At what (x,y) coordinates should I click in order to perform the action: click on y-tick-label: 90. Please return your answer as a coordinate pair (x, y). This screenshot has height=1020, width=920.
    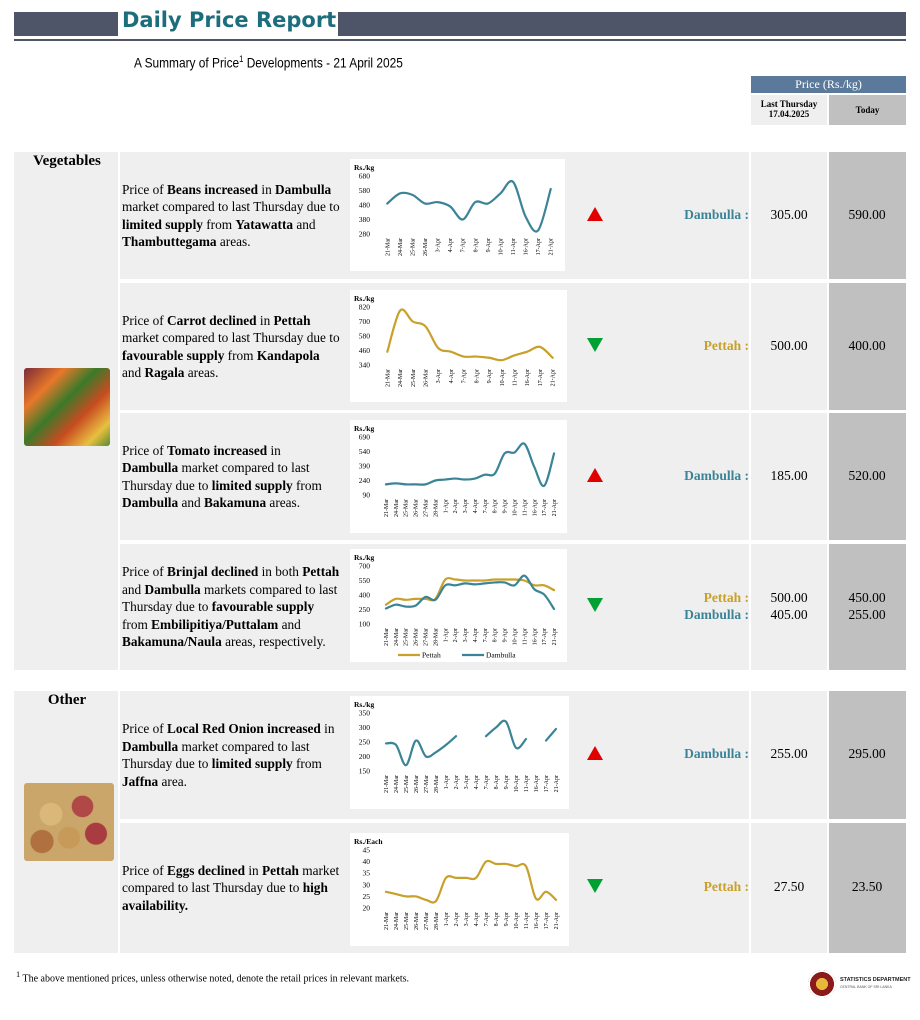
    Looking at the image, I should click on (367, 495).